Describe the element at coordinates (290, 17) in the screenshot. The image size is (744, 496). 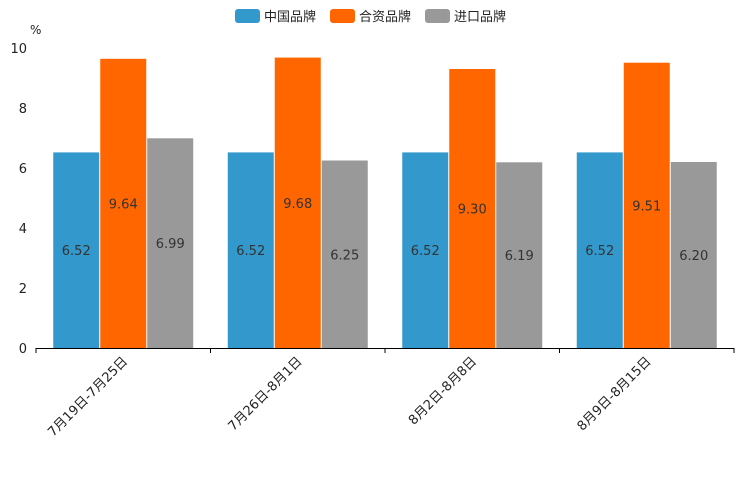
I see `legend-label-0: 中国品牌` at that location.